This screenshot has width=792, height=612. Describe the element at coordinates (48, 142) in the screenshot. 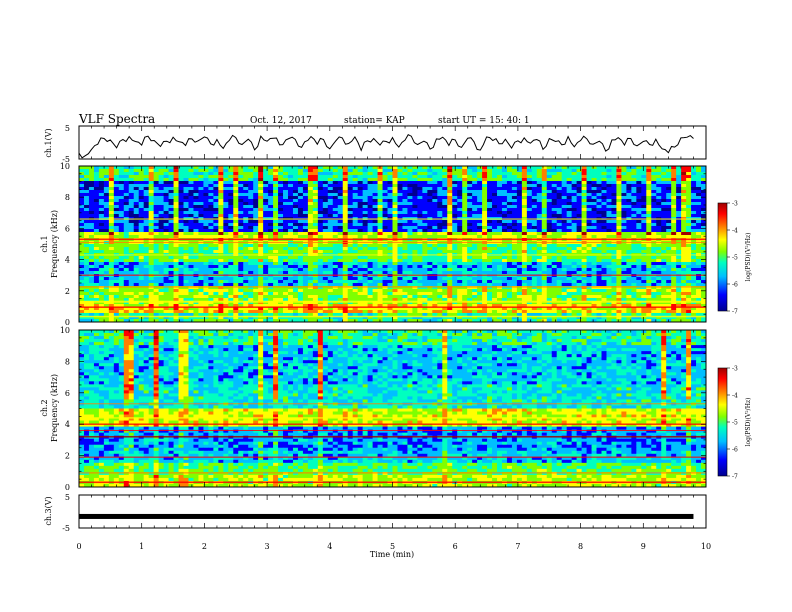

I see `ch1-waveform-ylabel: ch.1(V)` at that location.